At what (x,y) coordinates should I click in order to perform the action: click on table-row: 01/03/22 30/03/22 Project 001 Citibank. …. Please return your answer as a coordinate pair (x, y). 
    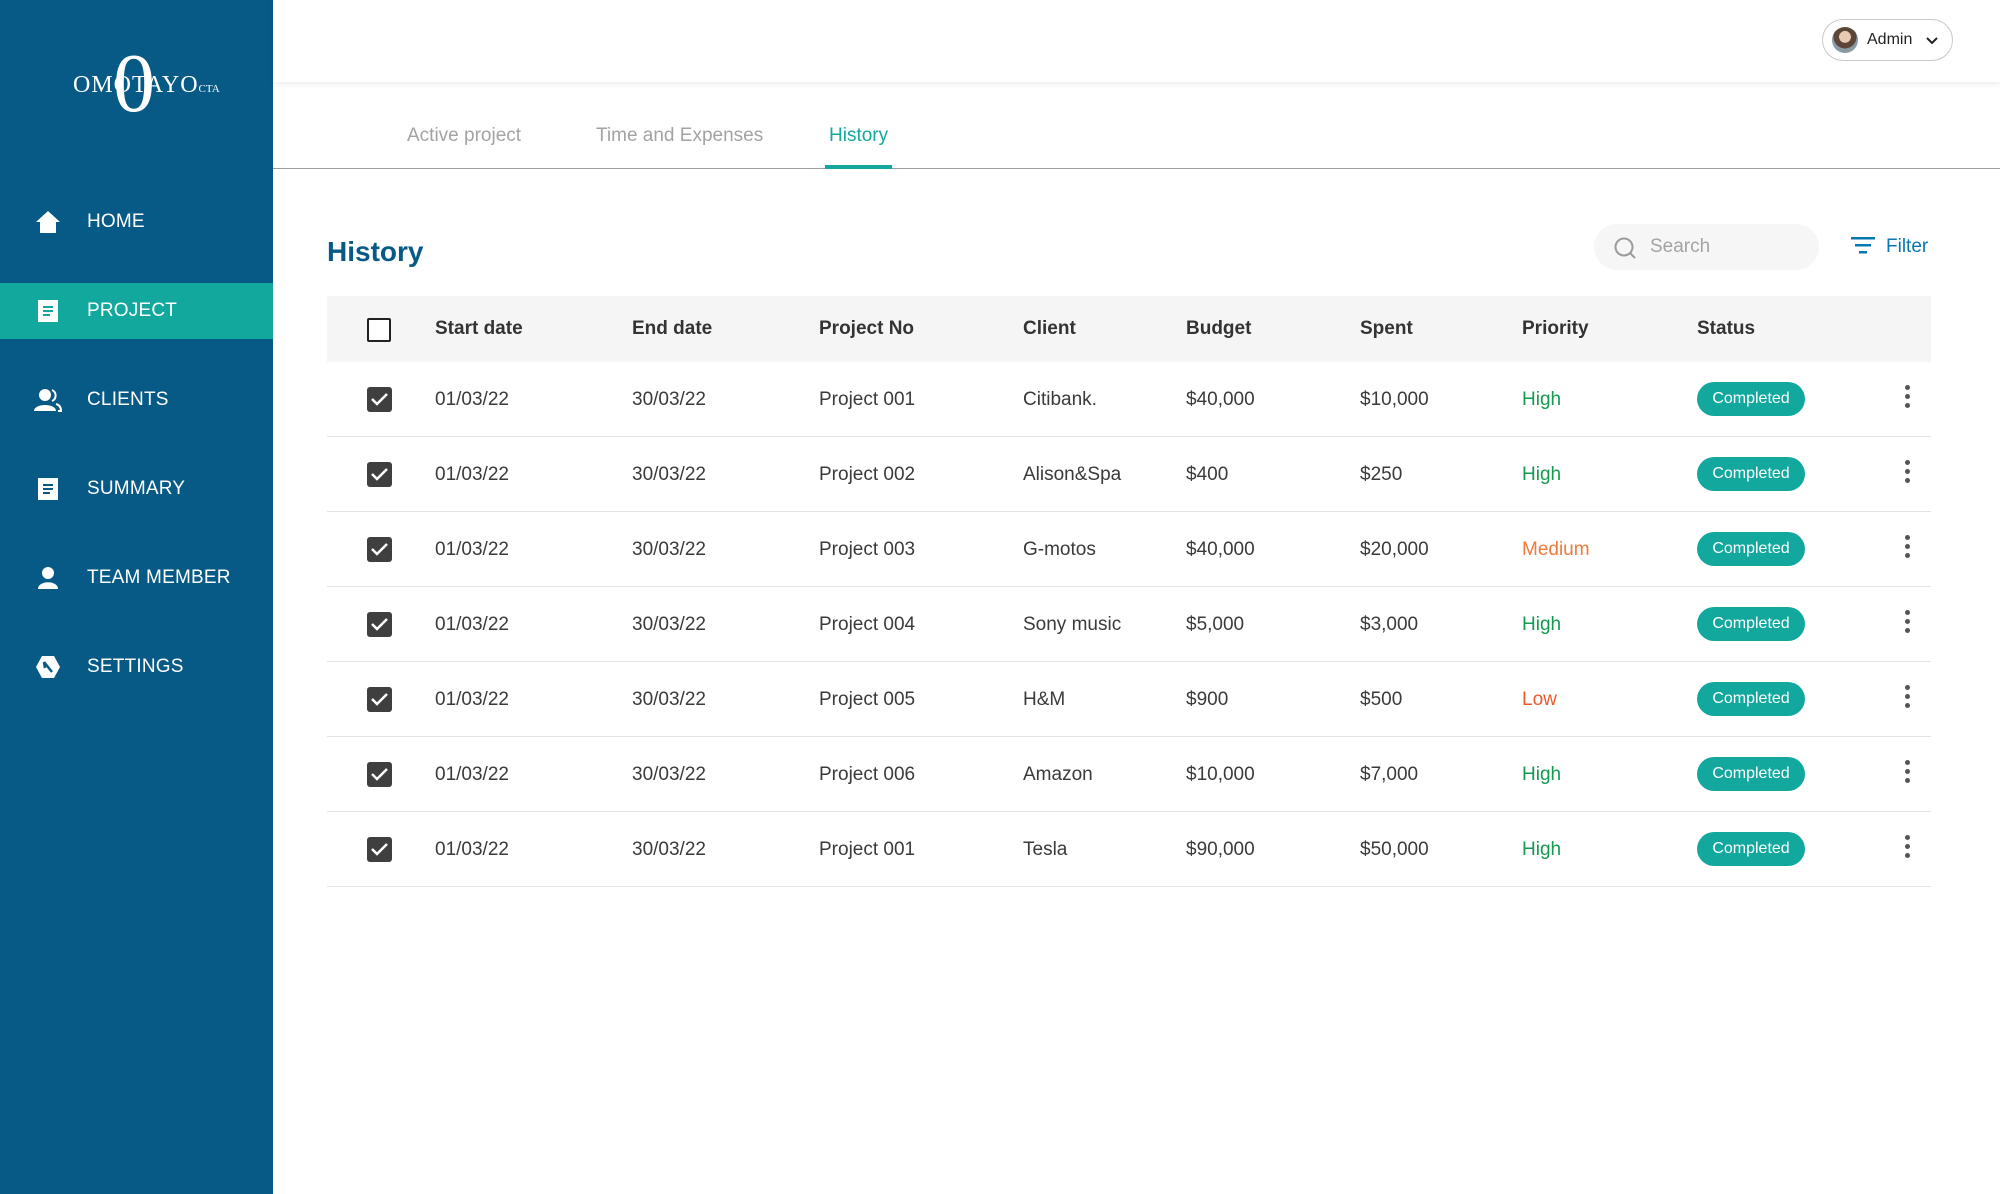
    Looking at the image, I should click on (1129, 399).